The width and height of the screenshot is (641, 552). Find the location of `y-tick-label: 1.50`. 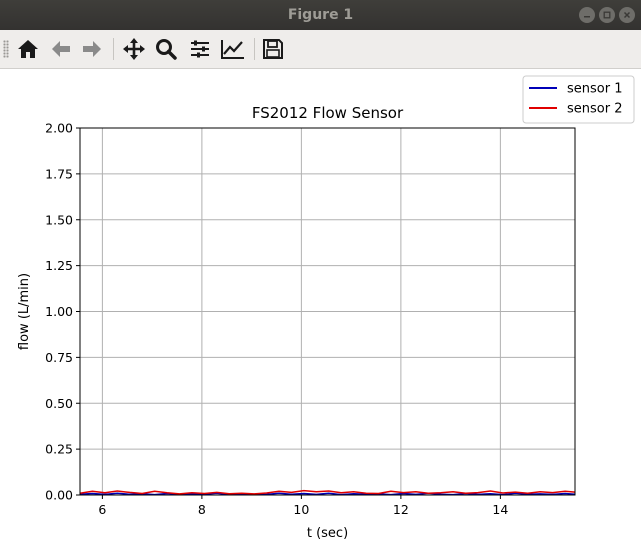

y-tick-label: 1.50 is located at coordinates (59, 219).